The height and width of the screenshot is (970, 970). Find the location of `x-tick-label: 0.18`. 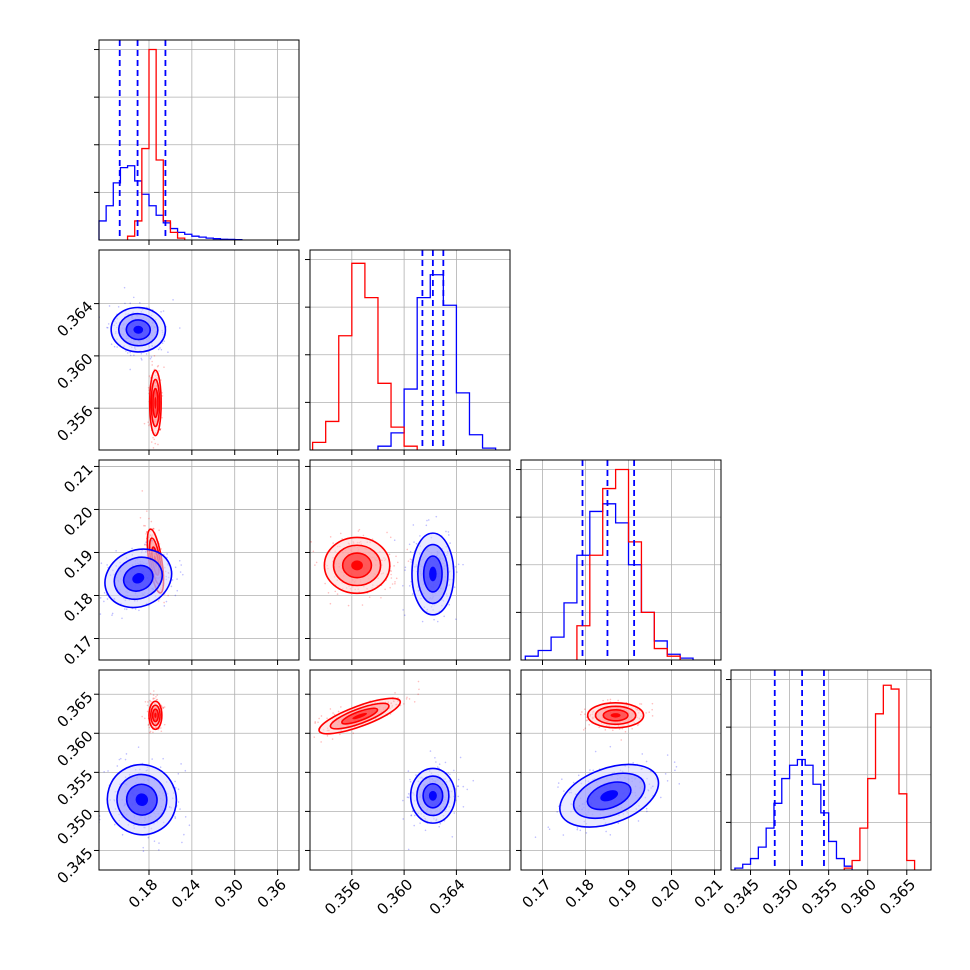

x-tick-label: 0.18 is located at coordinates (580, 893).